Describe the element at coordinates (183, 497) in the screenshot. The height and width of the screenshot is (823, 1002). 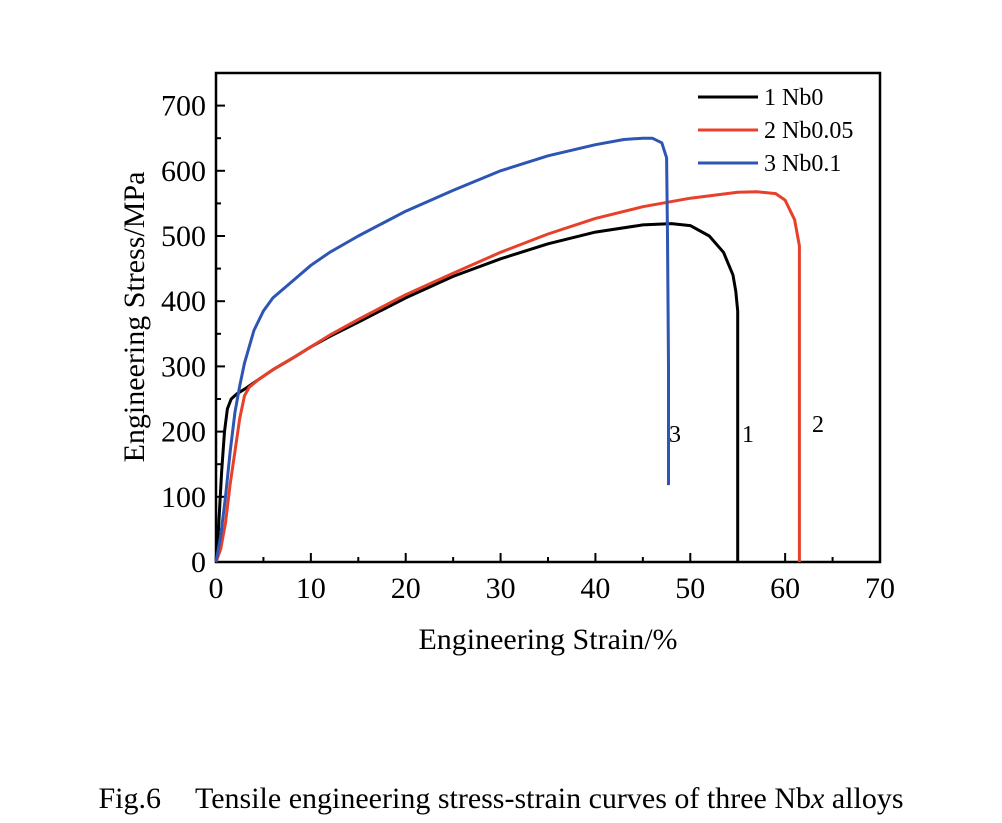
I see `y-tick-label: 100` at that location.